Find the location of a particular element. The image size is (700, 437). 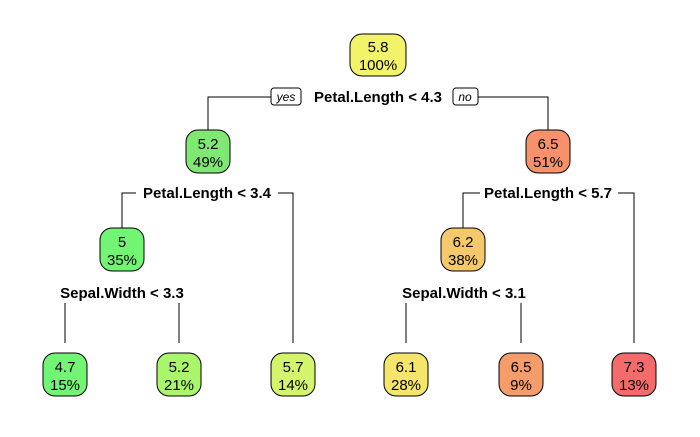

node-value: 6.1 is located at coordinates (406, 367).